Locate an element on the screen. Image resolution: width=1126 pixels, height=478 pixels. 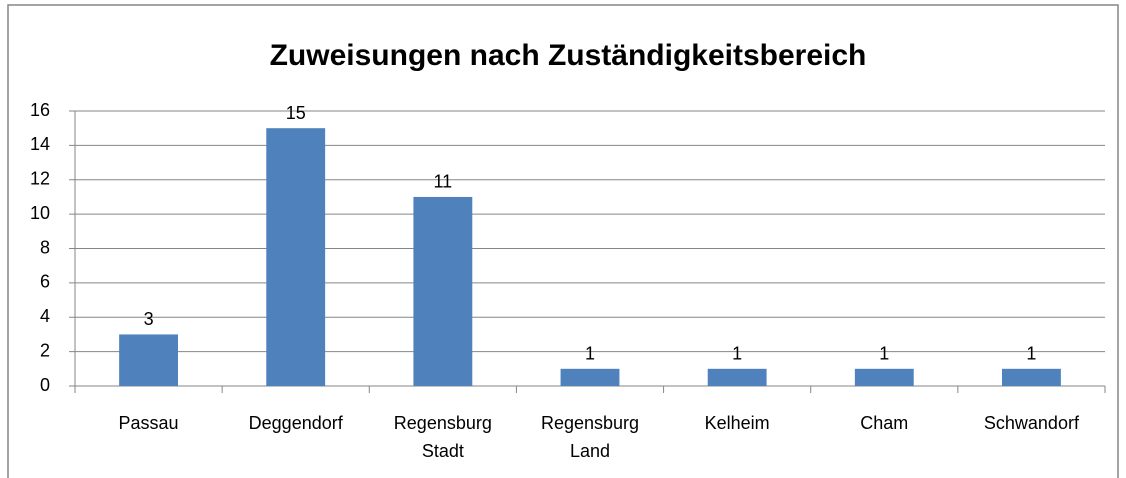
x-tick-label: Schwandorf is located at coordinates (1031, 423).